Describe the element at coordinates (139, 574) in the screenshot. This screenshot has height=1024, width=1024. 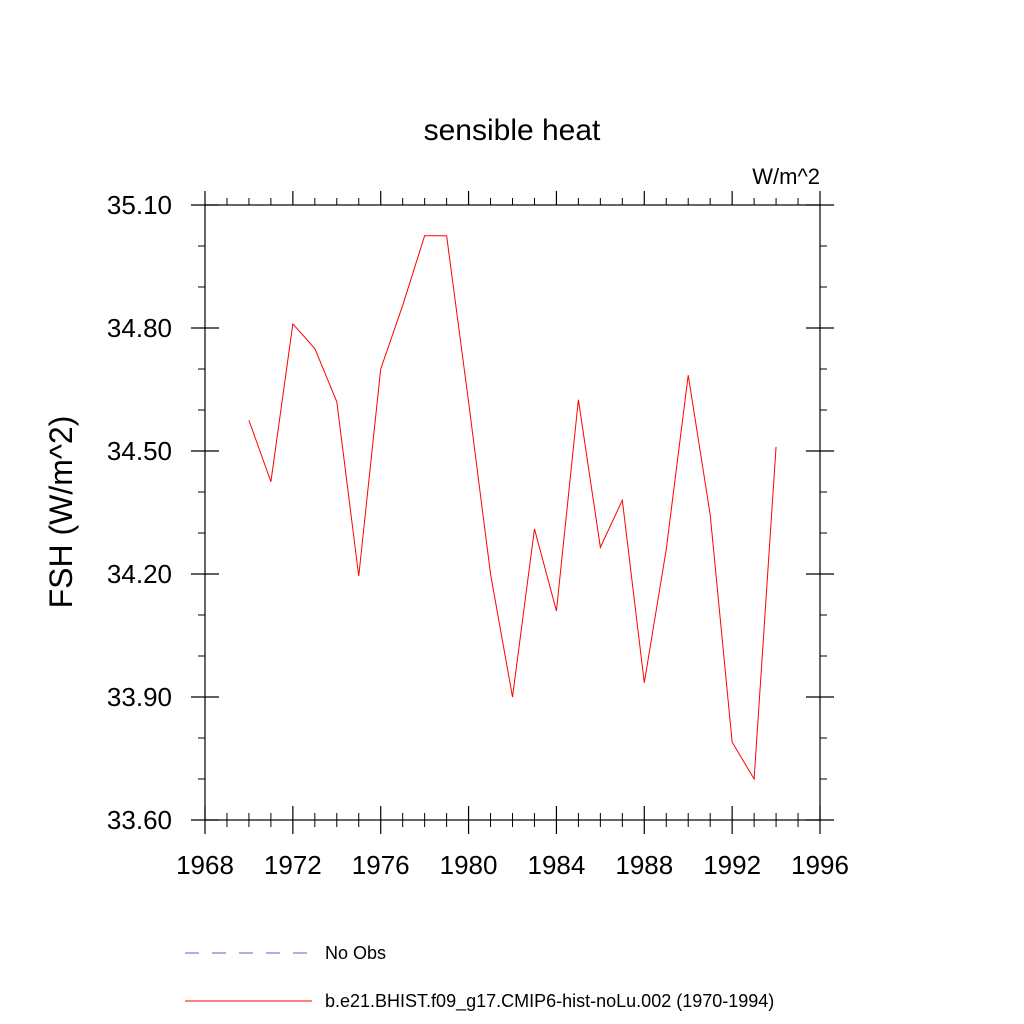
I see `y-tick-label: 34.20` at that location.